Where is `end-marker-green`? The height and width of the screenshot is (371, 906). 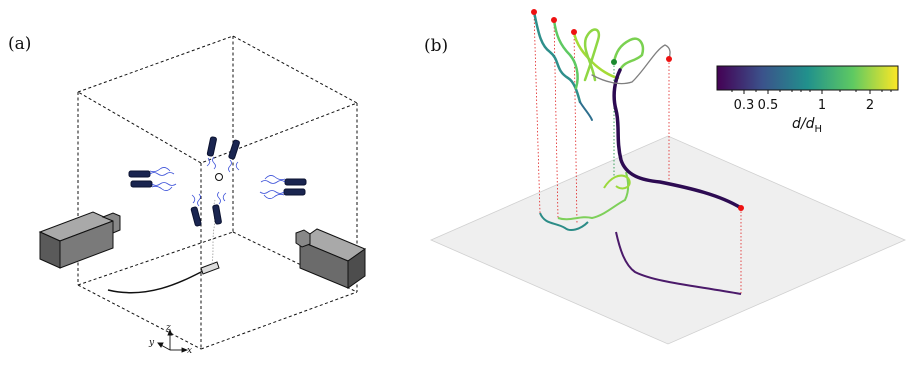 end-marker-green is located at coordinates (614, 62).